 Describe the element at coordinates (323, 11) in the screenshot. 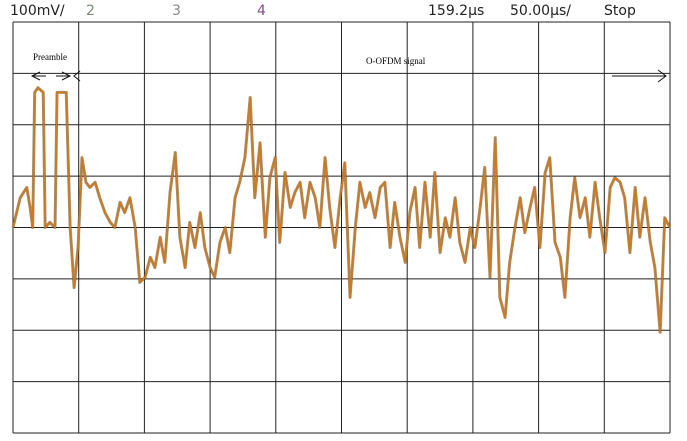

I see `status-bar: 100mV/ 2 3 4 159.2µs 50.00µs/ Stop` at that location.